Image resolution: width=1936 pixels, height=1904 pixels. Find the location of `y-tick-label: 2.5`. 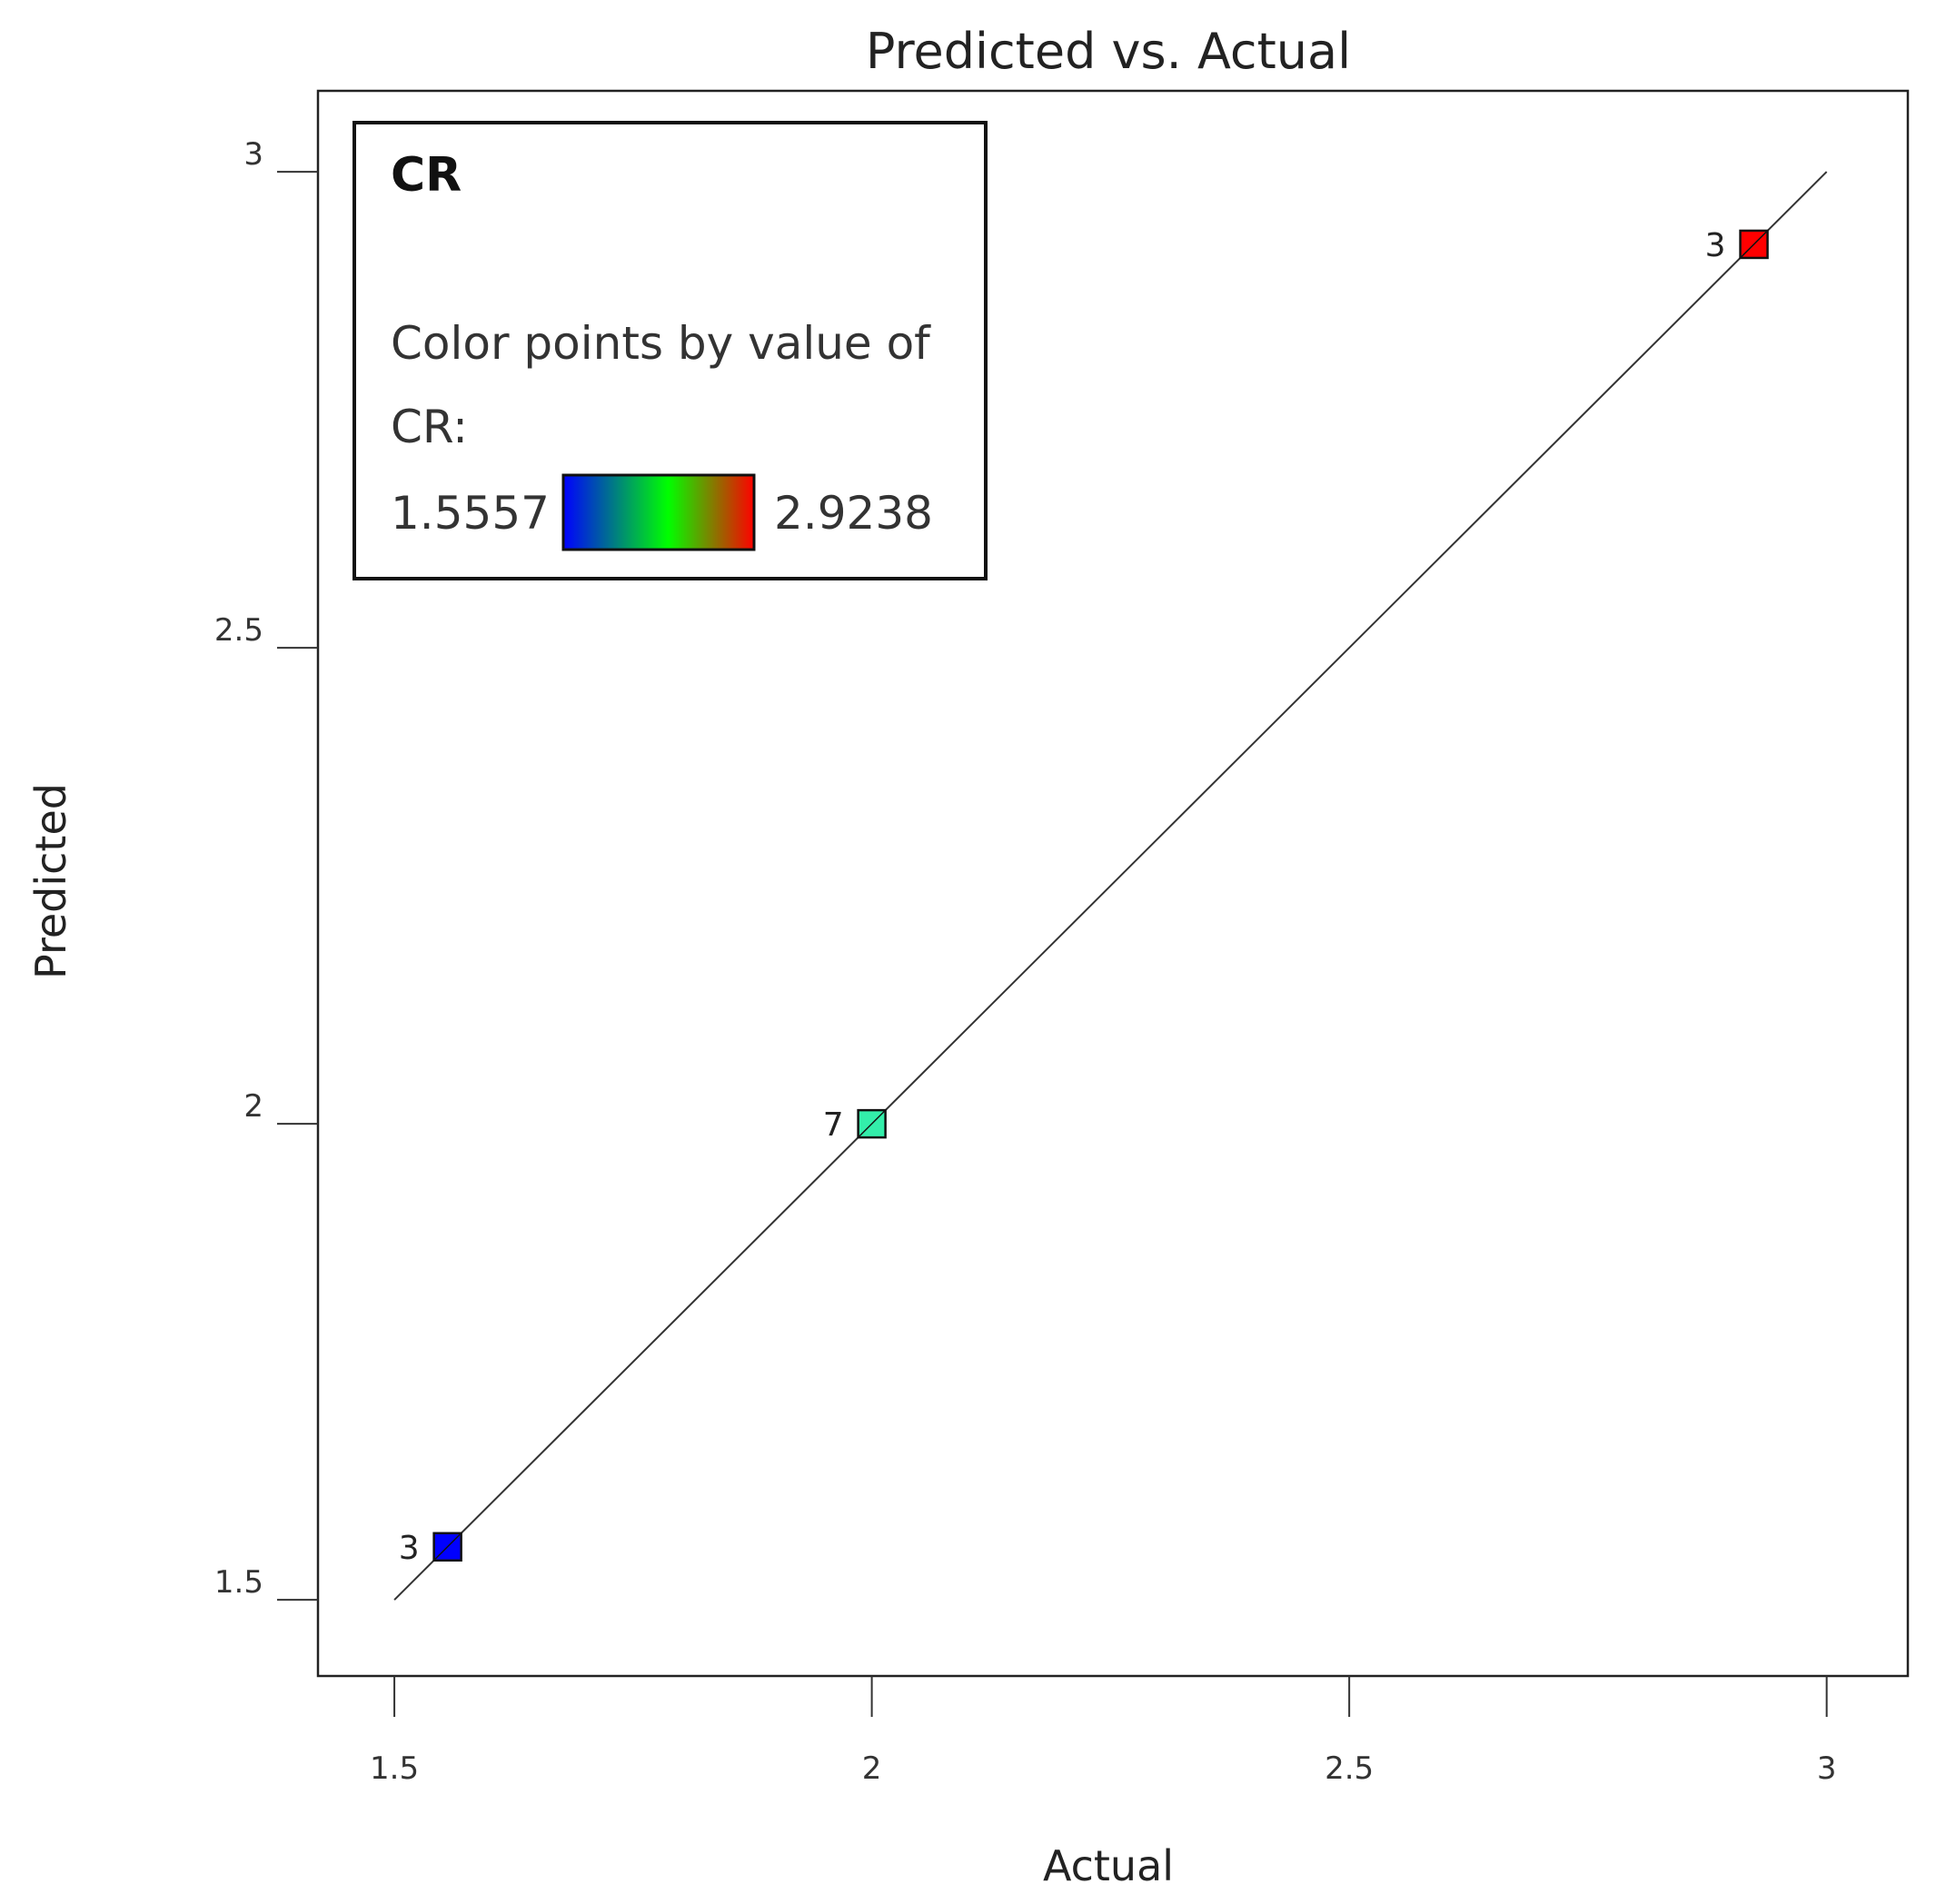

y-tick-label: 2.5 is located at coordinates (238, 630).